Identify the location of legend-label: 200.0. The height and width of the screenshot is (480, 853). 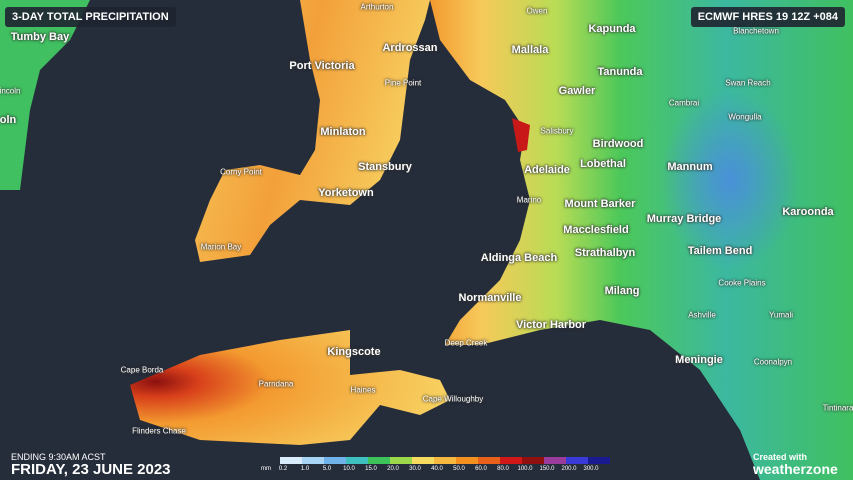
(569, 469).